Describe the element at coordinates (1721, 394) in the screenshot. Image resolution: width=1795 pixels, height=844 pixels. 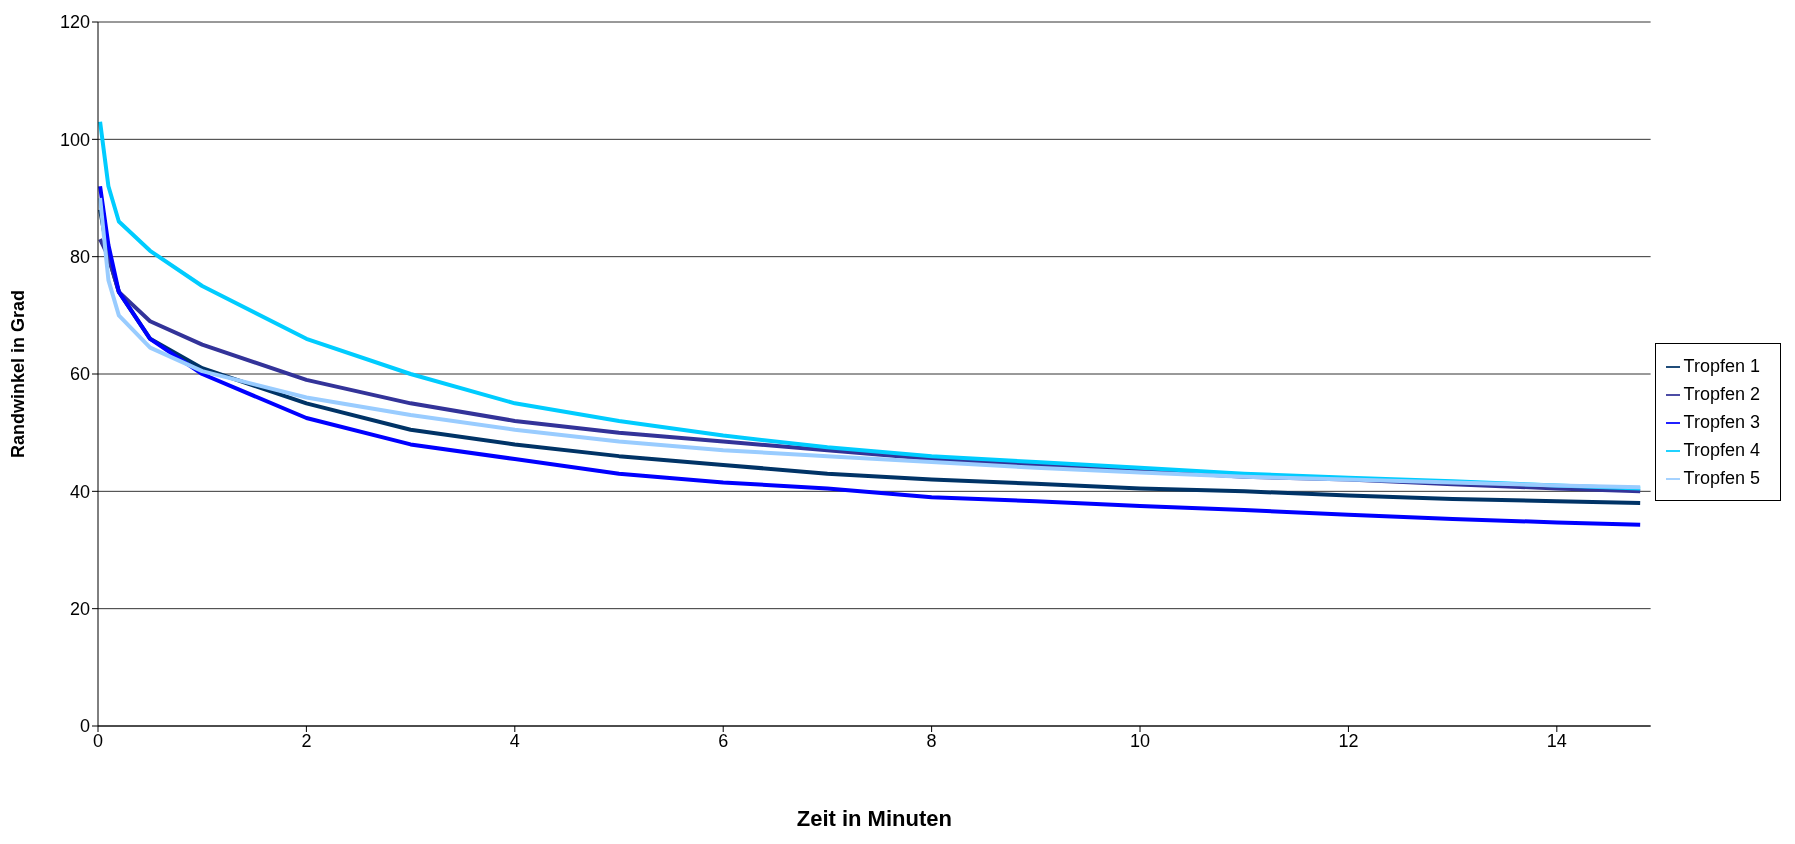
I see `legend-label: Tropfen 2` at that location.